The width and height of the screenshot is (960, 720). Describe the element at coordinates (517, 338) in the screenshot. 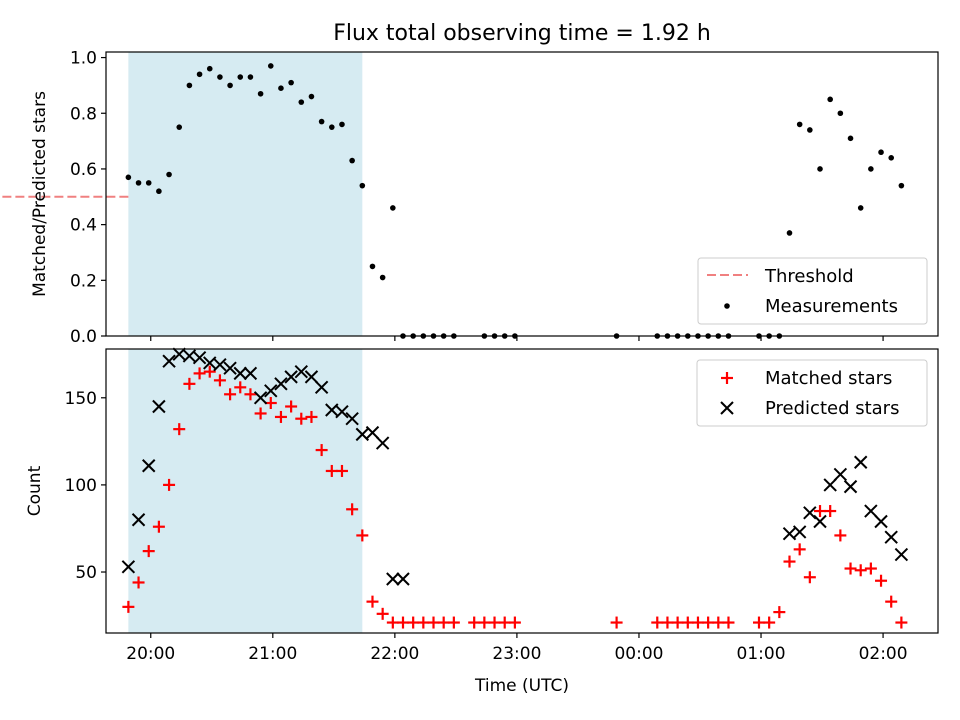

I see `top-x-axis-ticks` at that location.